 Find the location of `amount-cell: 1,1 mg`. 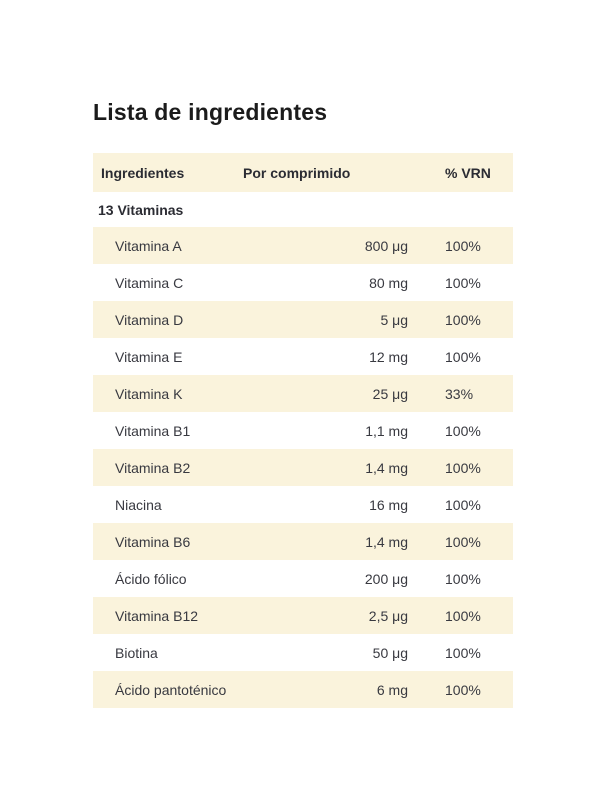

amount-cell: 1,1 mg is located at coordinates (386, 430).